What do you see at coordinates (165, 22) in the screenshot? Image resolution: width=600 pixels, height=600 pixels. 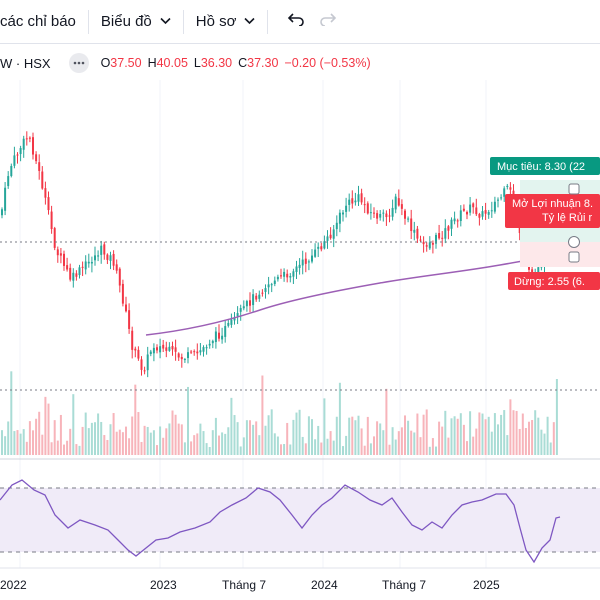 I see `chevron-down-icon` at bounding box center [165, 22].